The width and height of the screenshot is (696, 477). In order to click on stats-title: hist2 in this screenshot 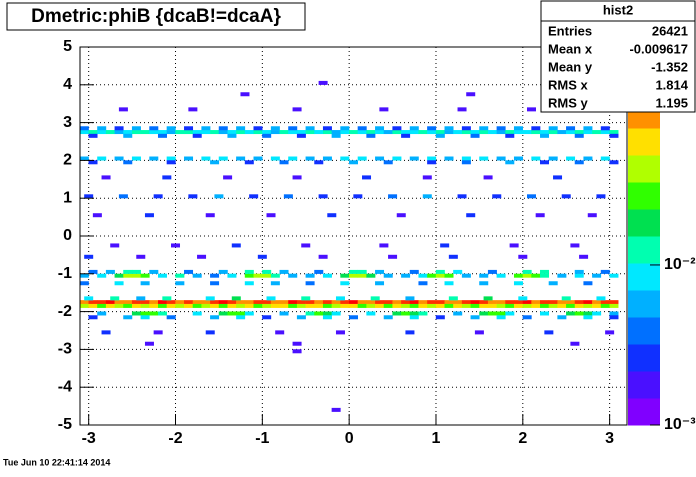, I will do `click(618, 9)`.